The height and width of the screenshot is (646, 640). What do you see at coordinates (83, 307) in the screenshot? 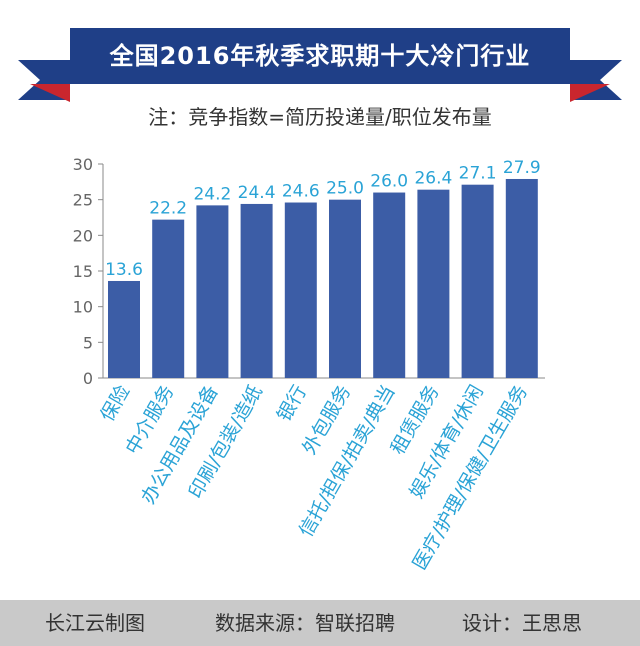
I see `y-tick-label: 10` at bounding box center [83, 307].